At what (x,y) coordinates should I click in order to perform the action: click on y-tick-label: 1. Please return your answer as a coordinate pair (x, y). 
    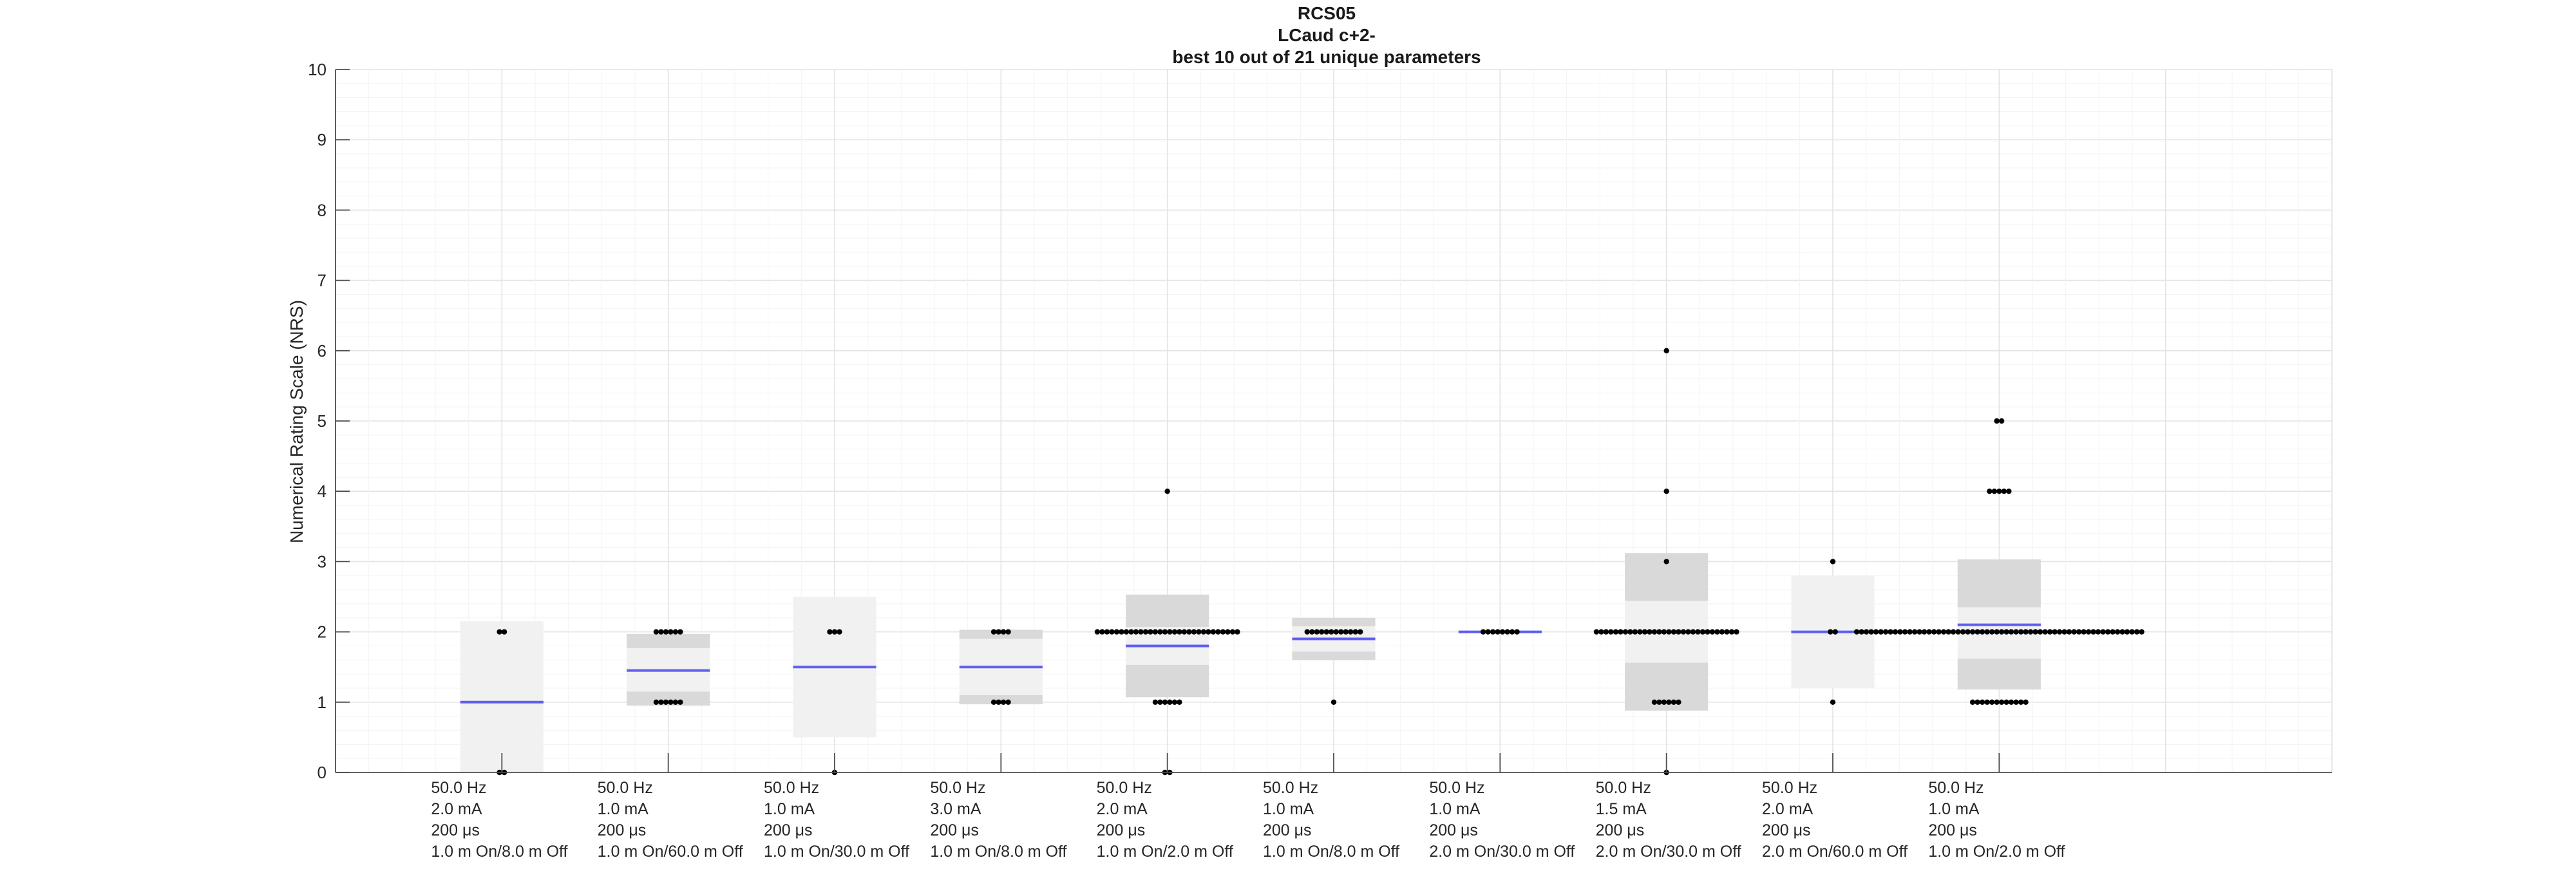
    Looking at the image, I should click on (322, 702).